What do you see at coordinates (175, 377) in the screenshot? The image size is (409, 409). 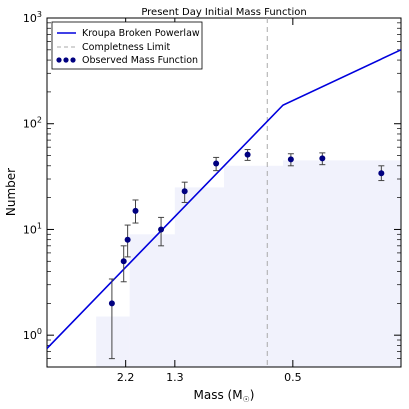 I see `x-tick-label: 1.3` at bounding box center [175, 377].